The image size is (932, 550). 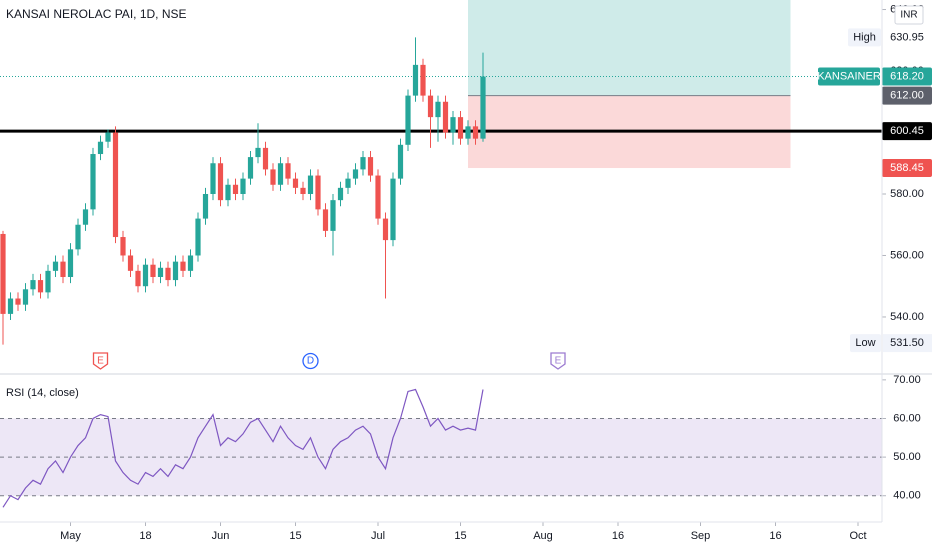 I want to click on low-value-box, so click(x=907, y=343).